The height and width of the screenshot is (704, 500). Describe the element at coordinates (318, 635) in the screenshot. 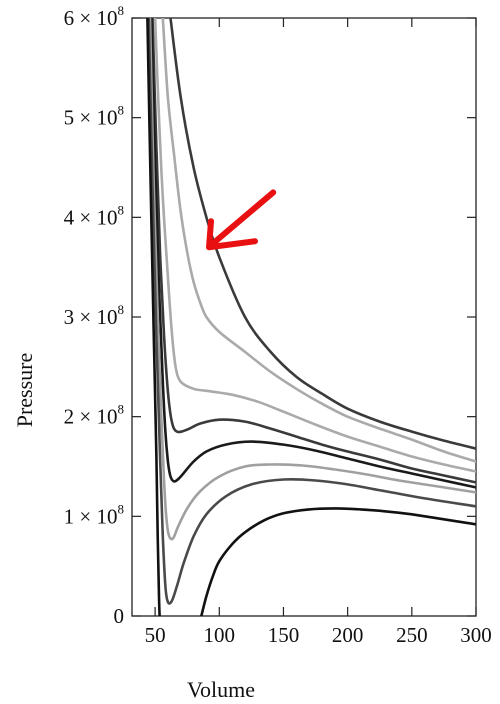

I see `x-tick-labels: 50 100 150 200 250 300` at that location.